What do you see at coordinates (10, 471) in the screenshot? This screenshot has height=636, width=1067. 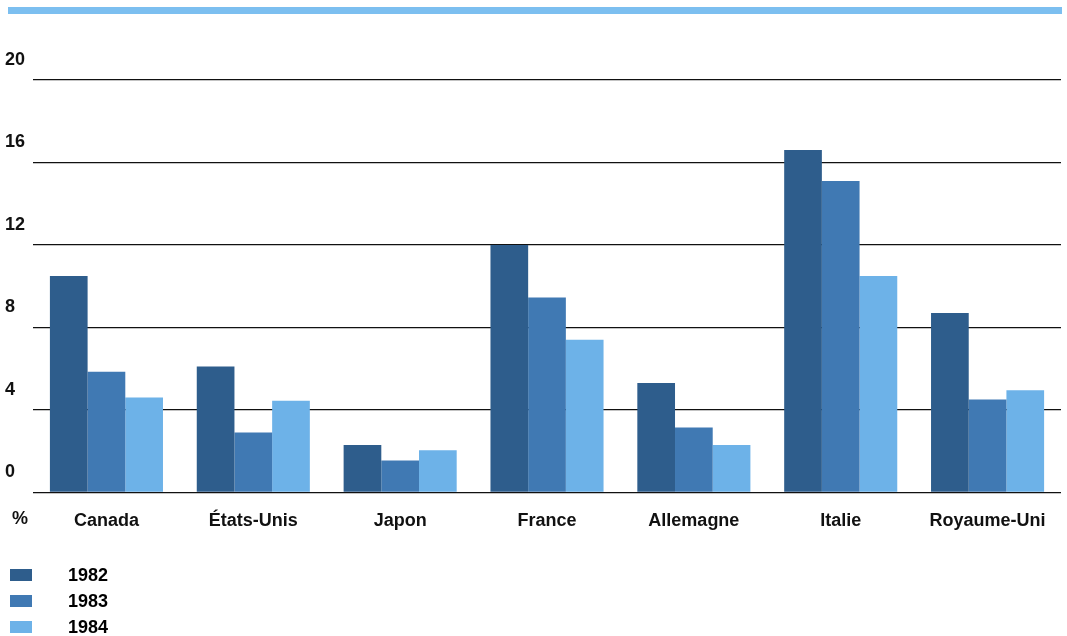 I see `y-tick-label: 0` at bounding box center [10, 471].